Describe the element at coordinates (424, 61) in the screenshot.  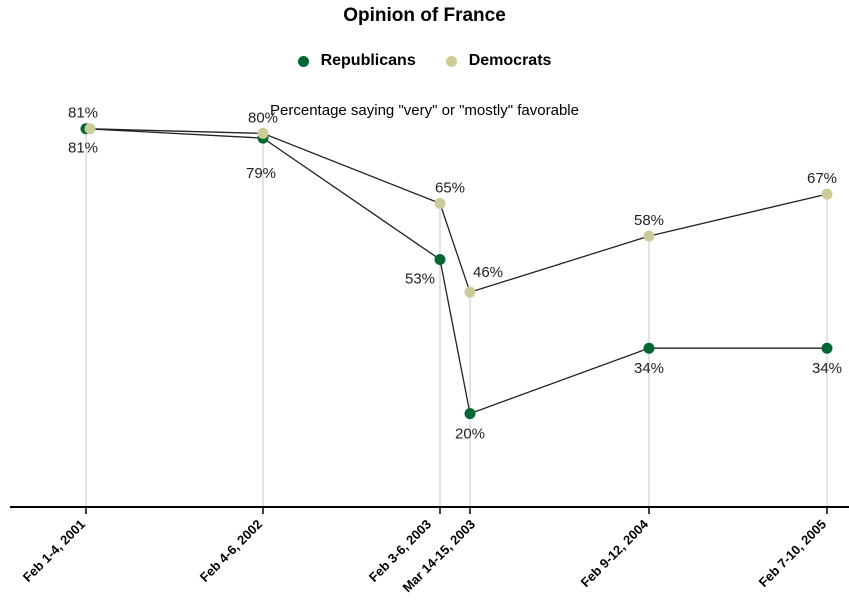
I see `chart-legend: Republicans Democrats` at that location.